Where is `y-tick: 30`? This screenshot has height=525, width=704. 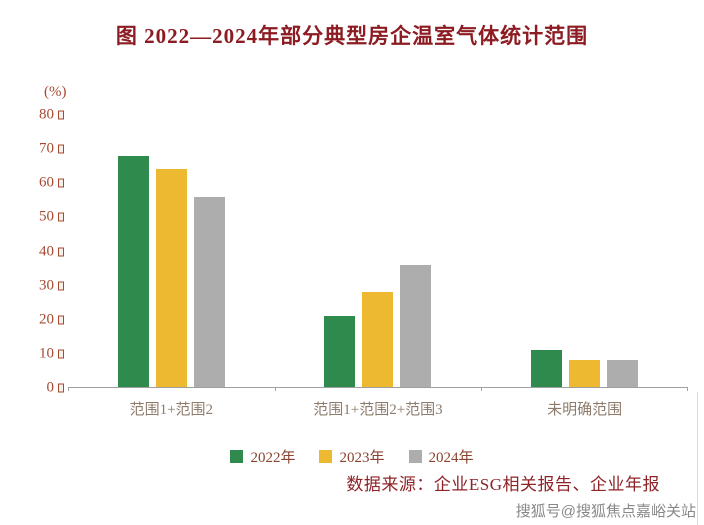
y-tick: 30 is located at coordinates (51, 285).